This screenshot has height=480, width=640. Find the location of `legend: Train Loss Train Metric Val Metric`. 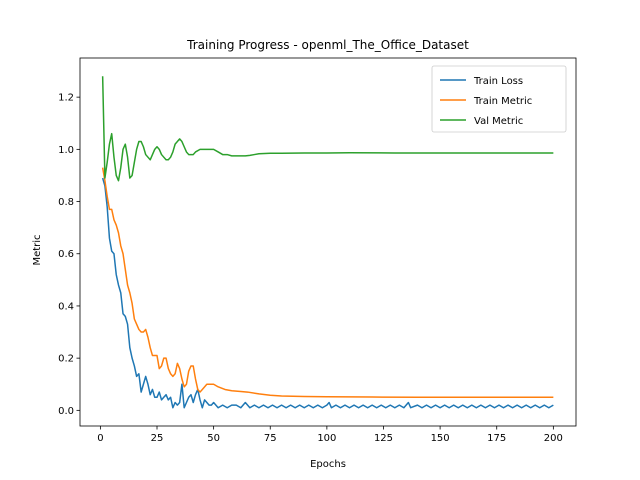

legend: Train Loss Train Metric Val Metric is located at coordinates (499, 99).